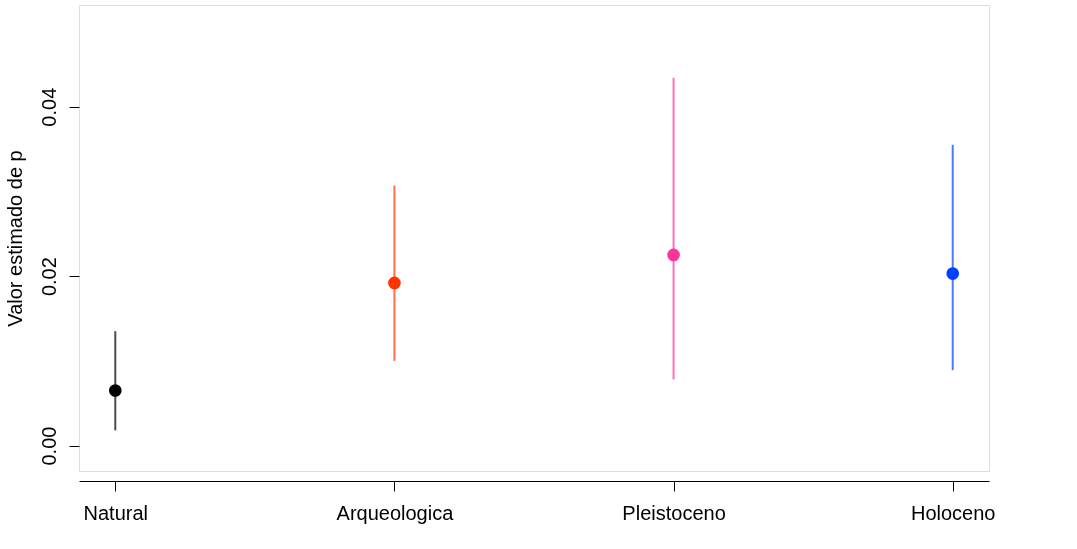  Describe the element at coordinates (48, 277) in the screenshot. I see `y-tick-label: 0.02` at that location.